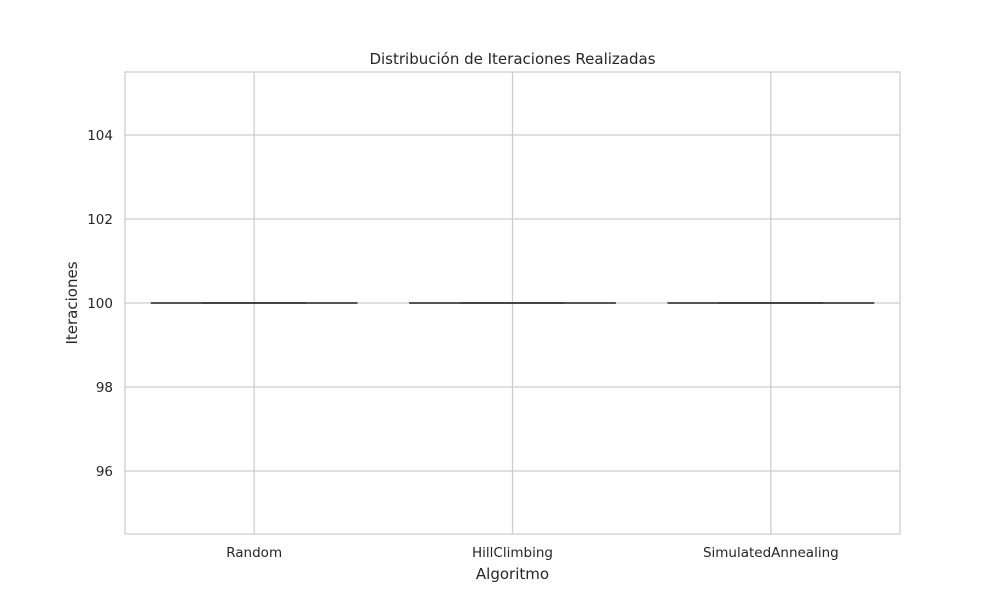 The width and height of the screenshot is (1000, 604). What do you see at coordinates (100, 220) in the screenshot?
I see `y-tick-label: 102` at bounding box center [100, 220].